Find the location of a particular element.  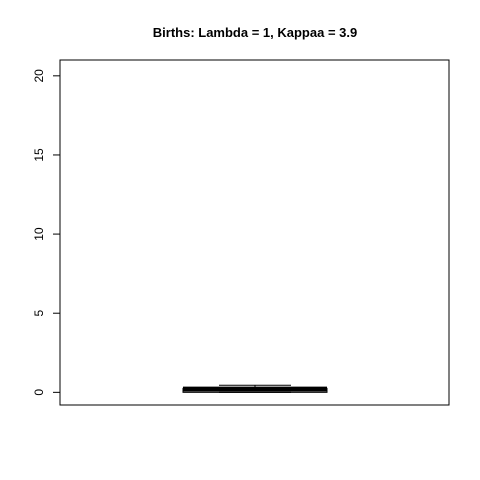

y-tick-label: 0 is located at coordinates (39, 392).